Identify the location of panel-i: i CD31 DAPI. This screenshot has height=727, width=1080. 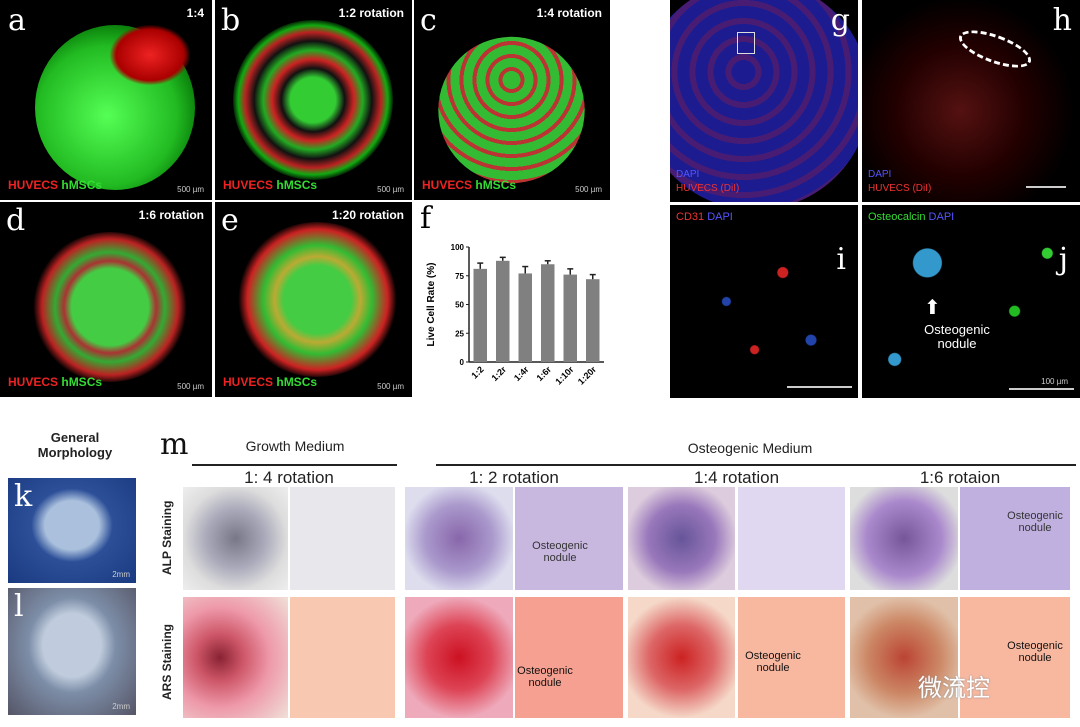
(764, 301).